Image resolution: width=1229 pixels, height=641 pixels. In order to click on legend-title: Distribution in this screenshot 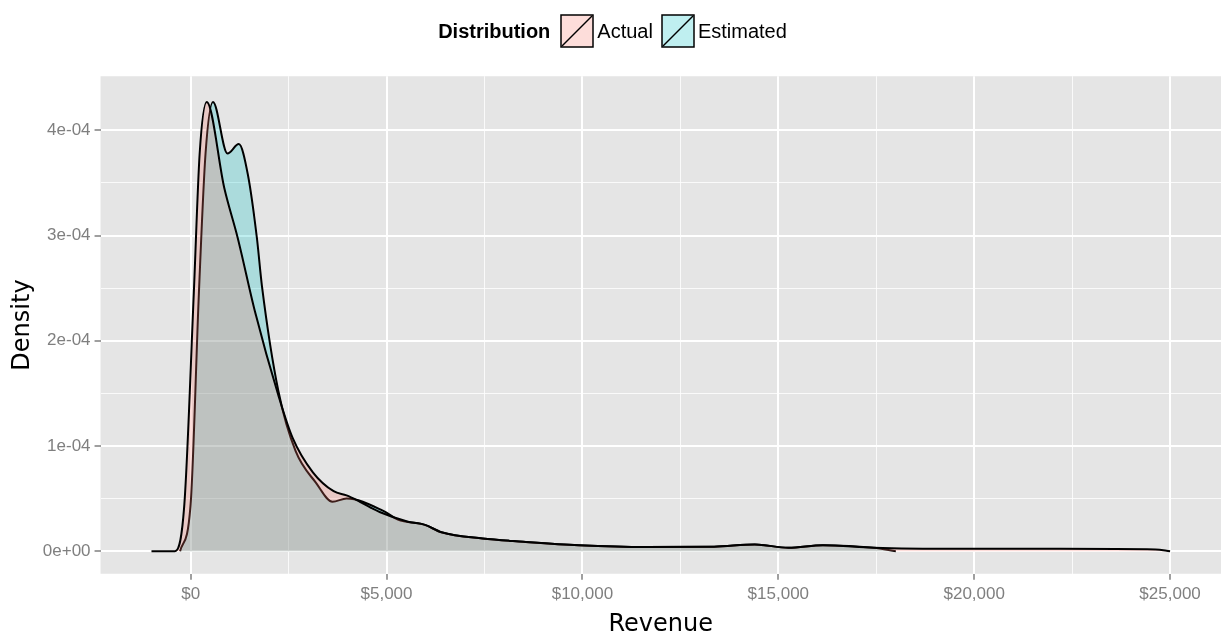, I will do `click(494, 31)`.